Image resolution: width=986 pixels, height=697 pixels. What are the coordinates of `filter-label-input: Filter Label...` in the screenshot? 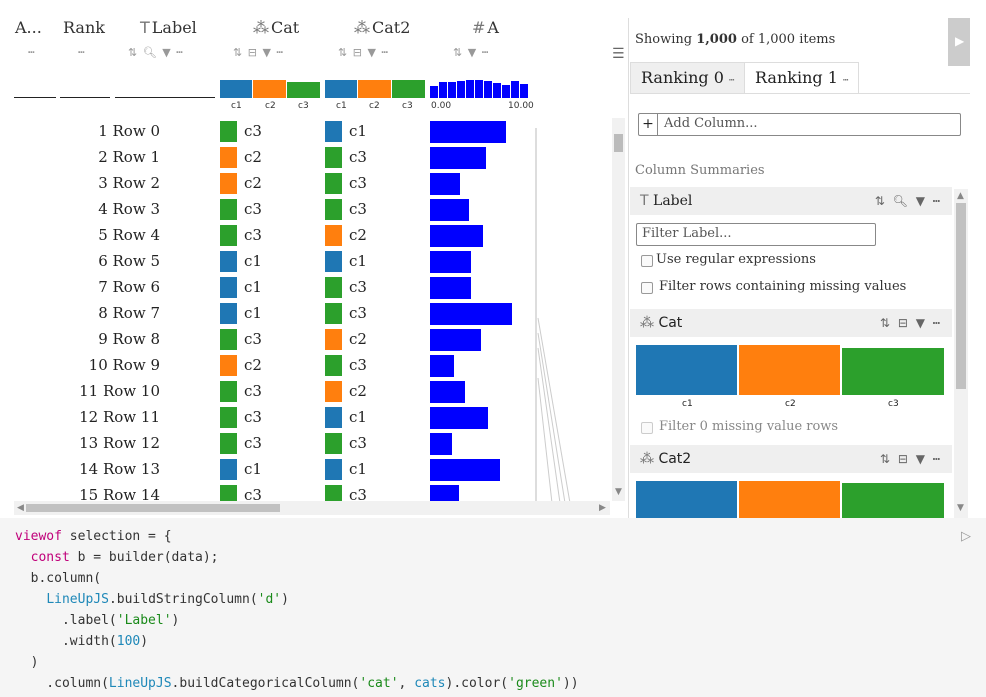 It's located at (756, 234).